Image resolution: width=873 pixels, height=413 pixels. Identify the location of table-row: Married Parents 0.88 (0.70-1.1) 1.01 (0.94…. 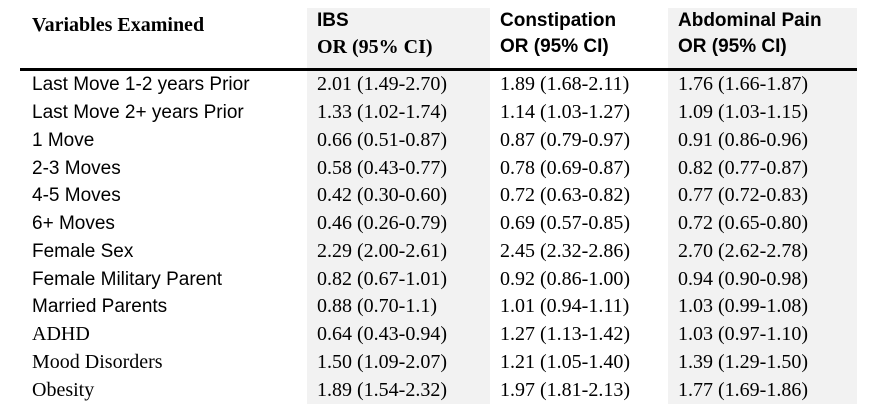
(438, 307).